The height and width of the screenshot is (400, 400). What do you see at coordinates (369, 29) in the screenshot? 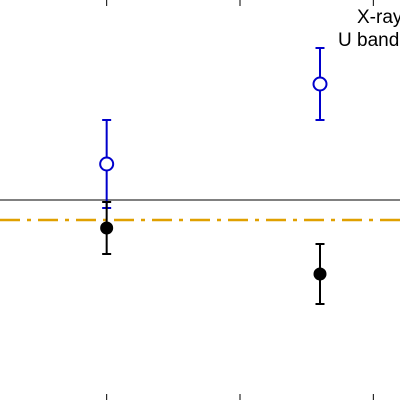
I see `legend: X-rays U band` at bounding box center [369, 29].